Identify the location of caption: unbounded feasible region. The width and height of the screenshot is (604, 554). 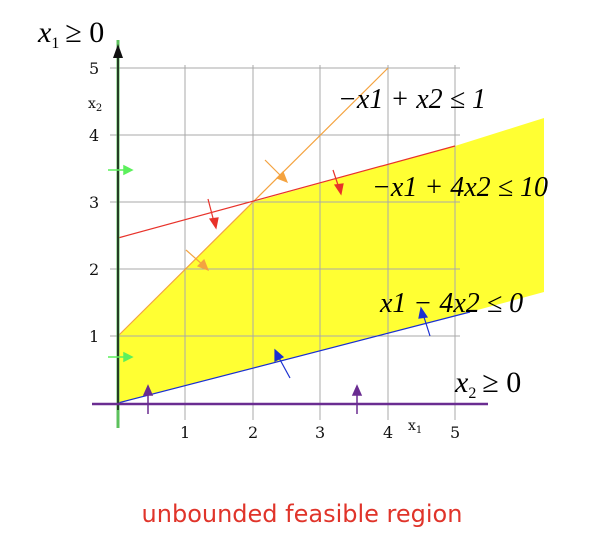
(302, 514).